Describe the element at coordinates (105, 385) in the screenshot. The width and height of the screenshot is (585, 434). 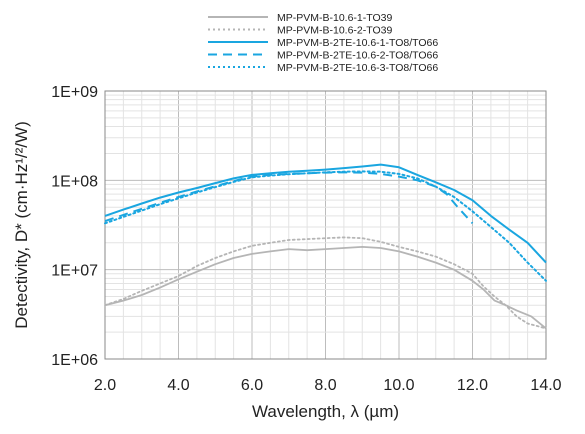
I see `x-tick-label: 2.0` at that location.